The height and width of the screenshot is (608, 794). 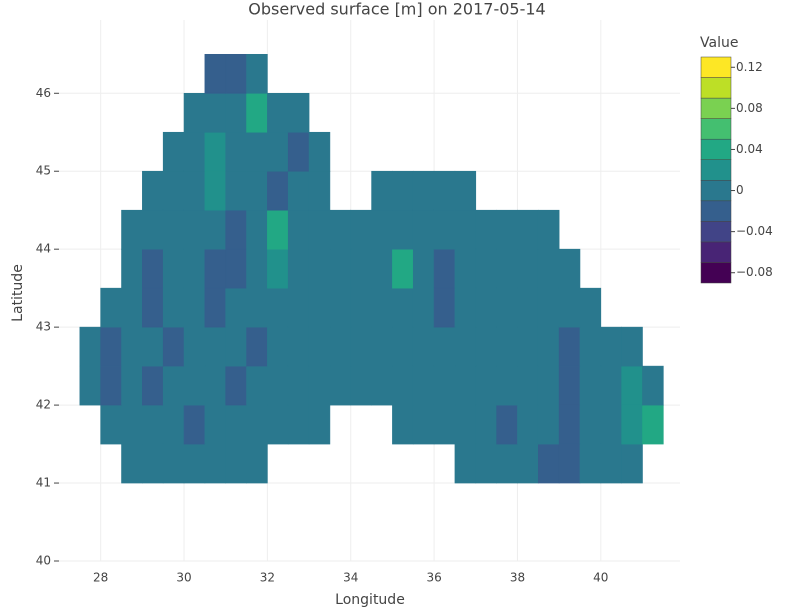 What do you see at coordinates (43, 327) in the screenshot?
I see `y-tick-label: 43` at bounding box center [43, 327].